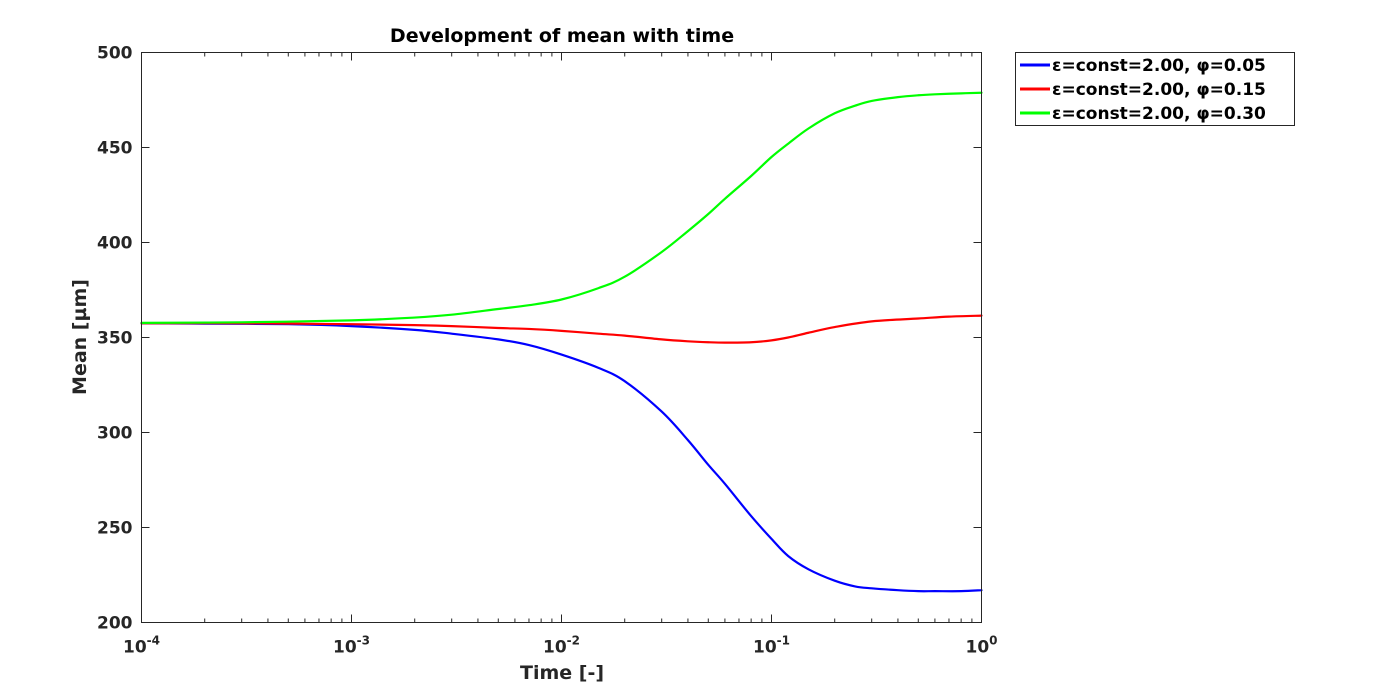  I want to click on legend-entry: ε=const=2.00, φ=0.05, so click(1143, 66).